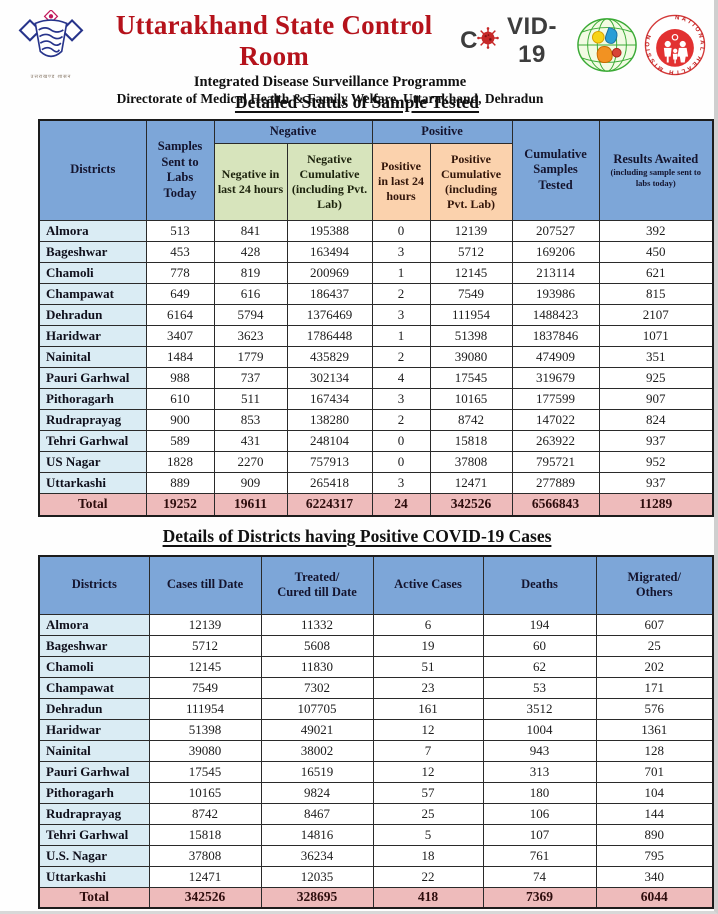  Describe the element at coordinates (555, 377) in the screenshot. I see `value-cell: 319679` at that location.